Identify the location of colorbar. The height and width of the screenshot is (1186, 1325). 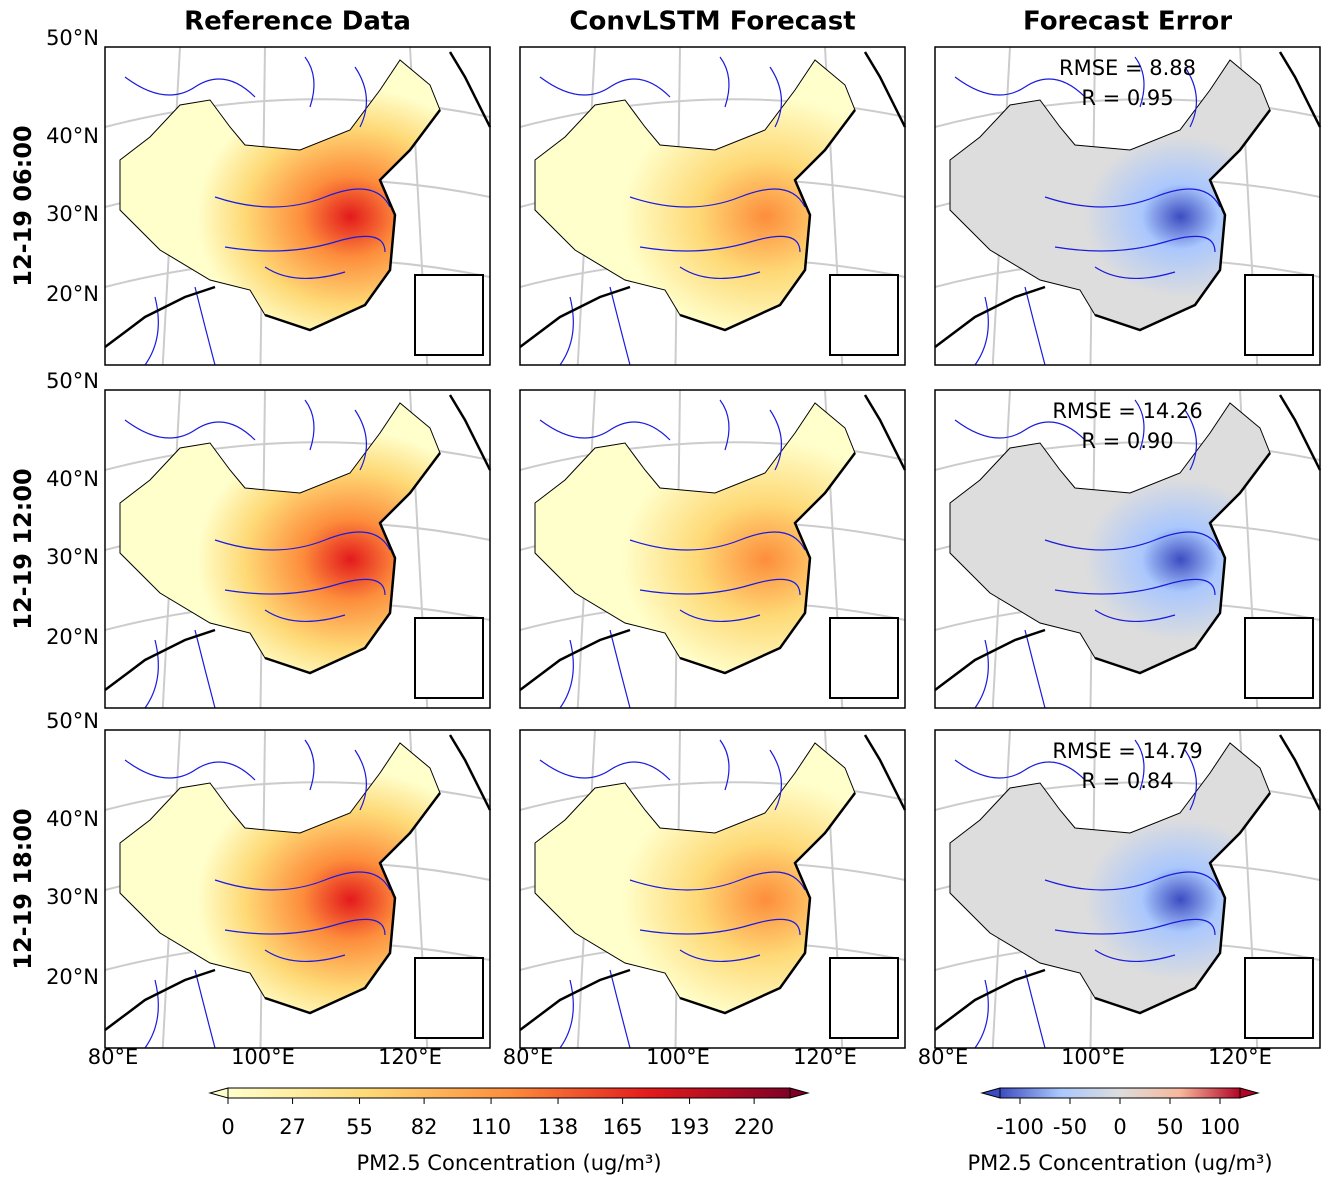
(509, 1093).